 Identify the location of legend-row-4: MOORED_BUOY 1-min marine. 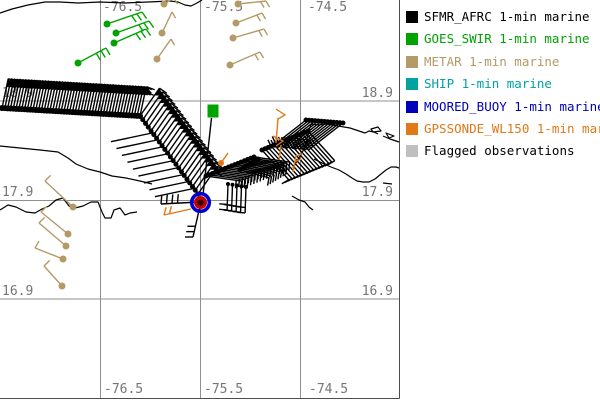
(503, 106).